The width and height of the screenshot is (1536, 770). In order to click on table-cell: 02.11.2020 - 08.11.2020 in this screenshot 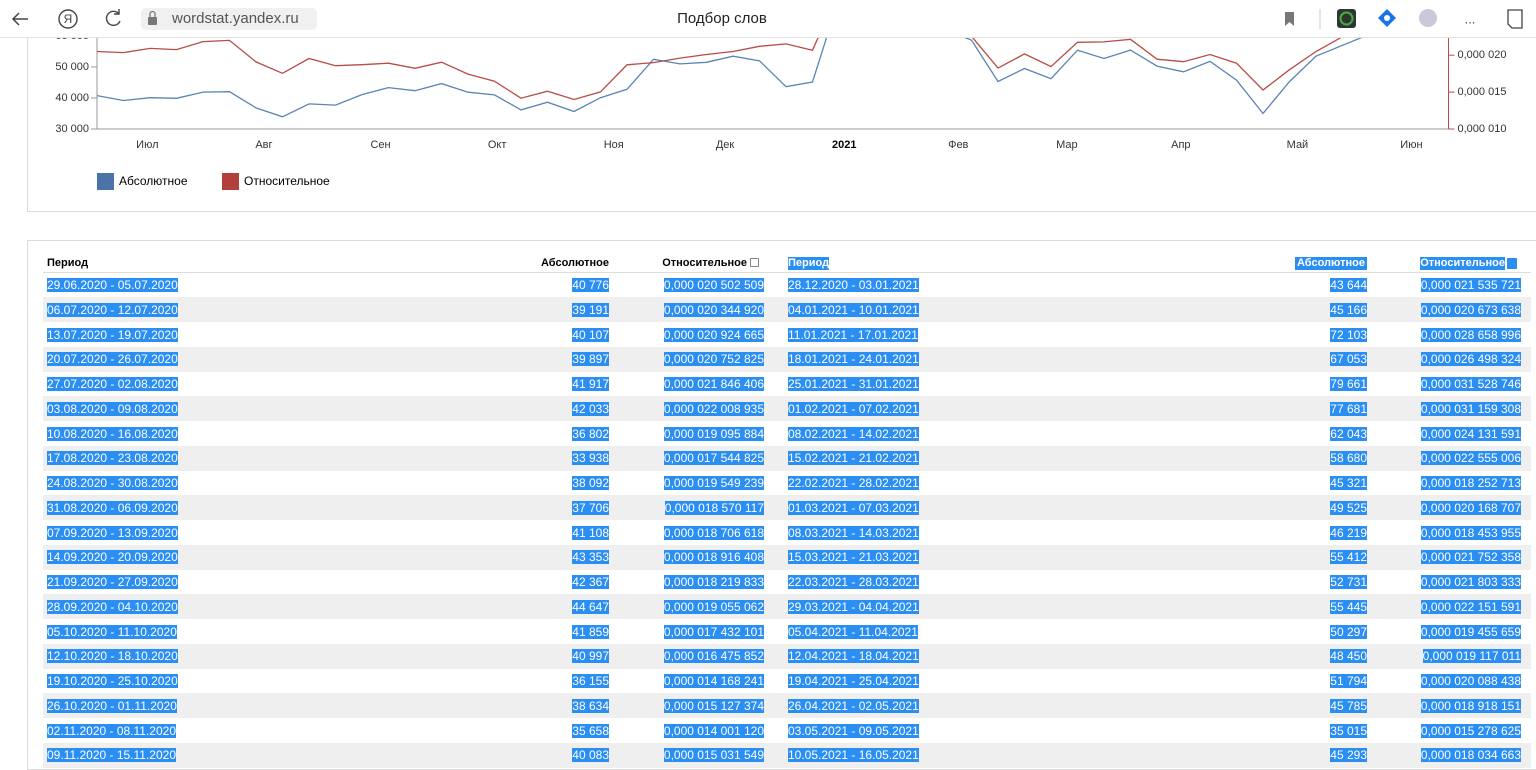, I will do `click(111, 730)`.